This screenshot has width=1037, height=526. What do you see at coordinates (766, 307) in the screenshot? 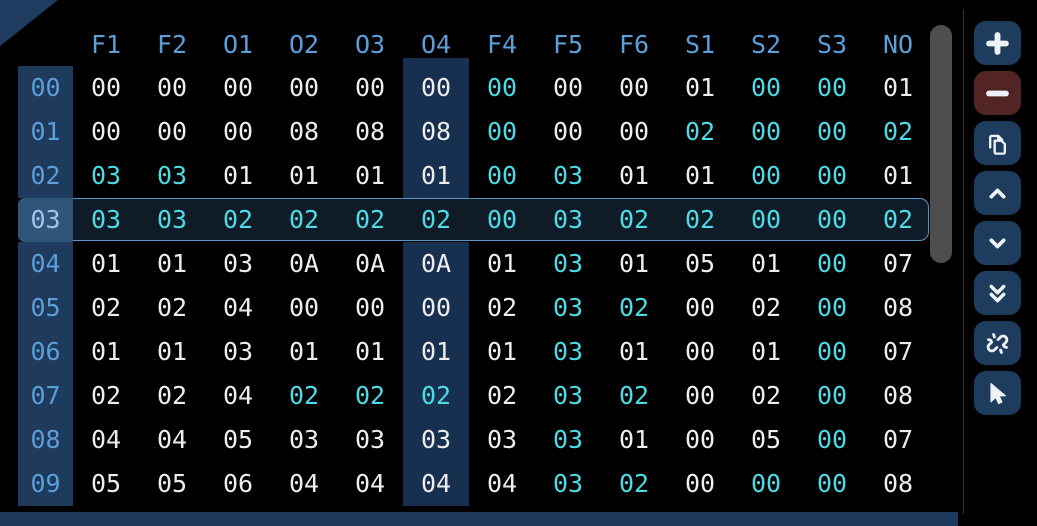
I see `cell-05-s2: 02` at bounding box center [766, 307].